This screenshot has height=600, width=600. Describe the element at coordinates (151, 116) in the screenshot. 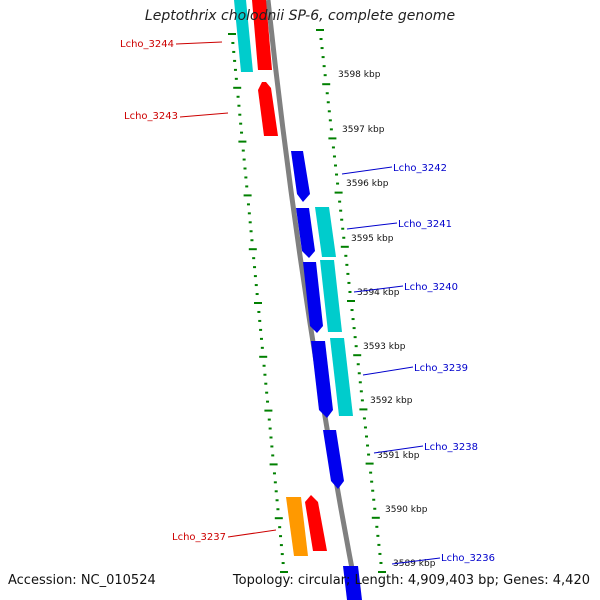

I see `gene-label-lcho-3243: Lcho_3243` at that location.